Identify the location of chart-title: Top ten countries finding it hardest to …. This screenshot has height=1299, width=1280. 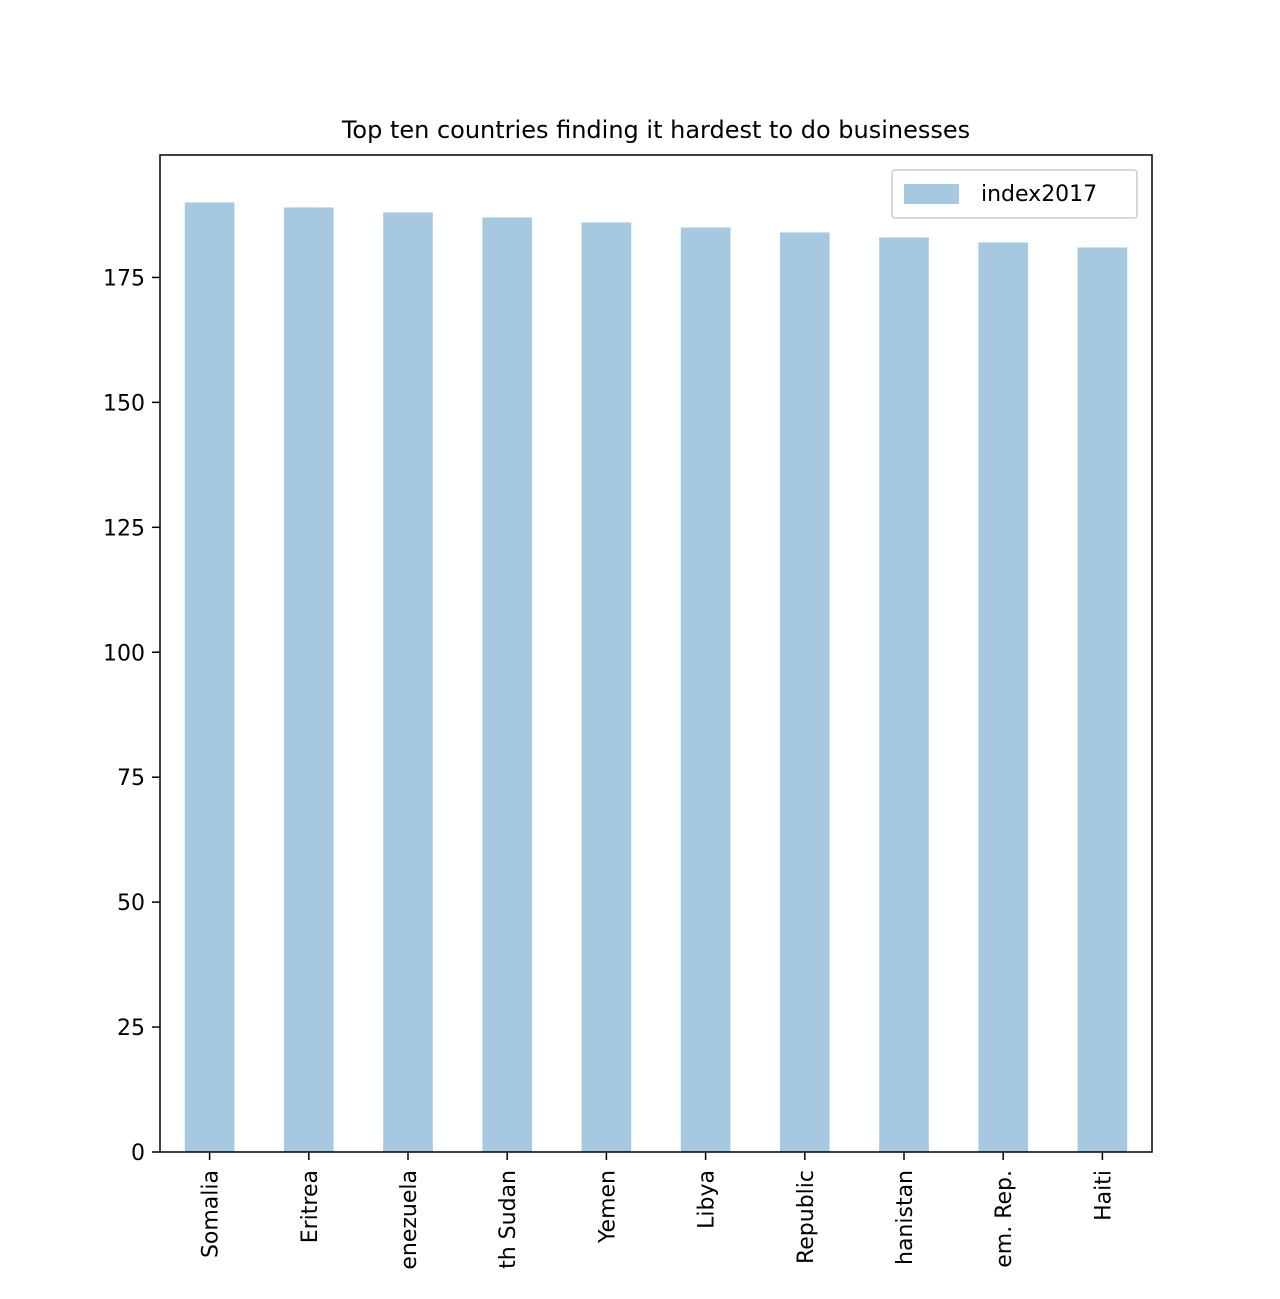
(655, 130).